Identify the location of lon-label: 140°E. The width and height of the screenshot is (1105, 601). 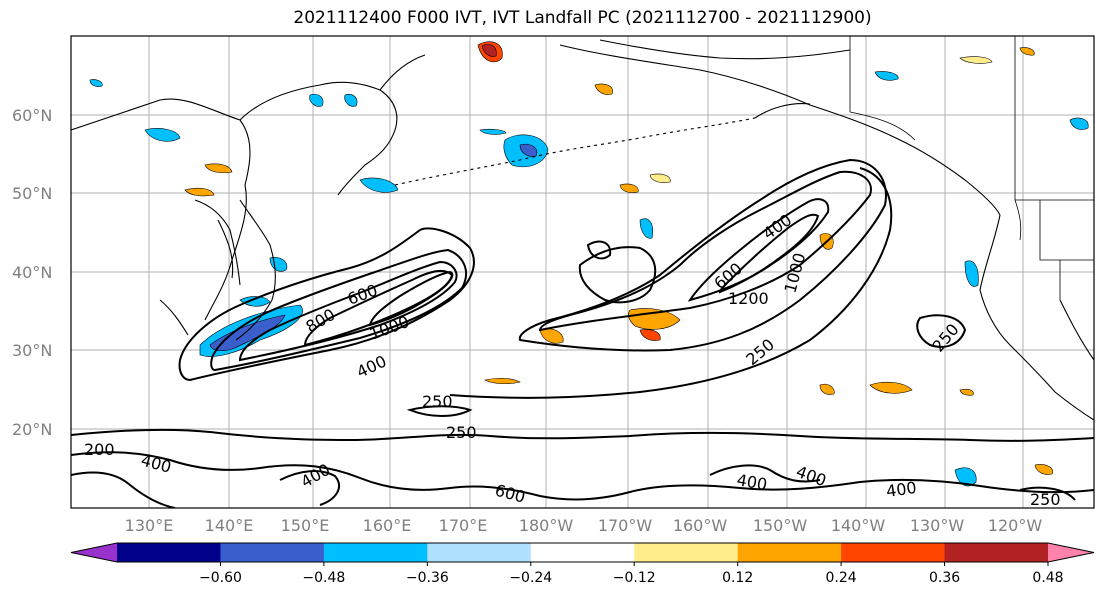
(229, 525).